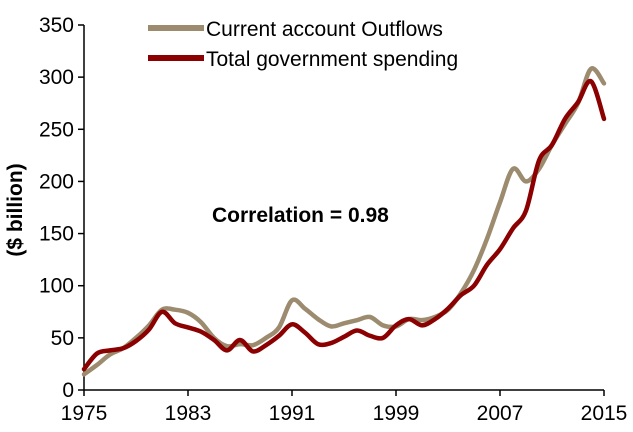 Image resolution: width=633 pixels, height=432 pixels. What do you see at coordinates (300, 215) in the screenshot?
I see `correlation-annotation: Correlation = 0.98` at bounding box center [300, 215].